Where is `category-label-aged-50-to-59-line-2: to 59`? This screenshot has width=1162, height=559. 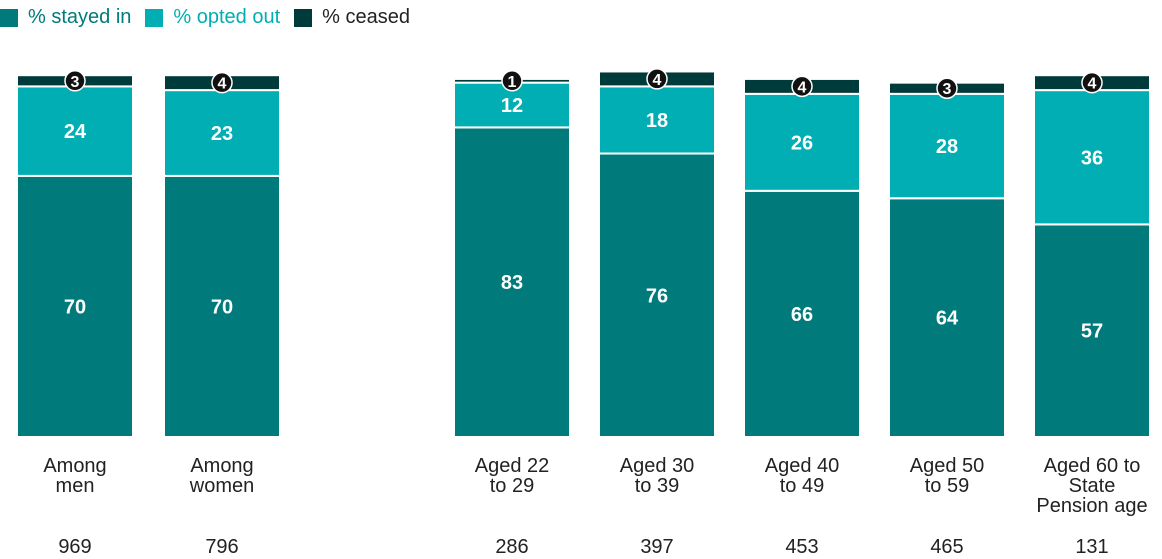
category-label-aged-50-to-59-line-2: to 59 is located at coordinates (947, 486).